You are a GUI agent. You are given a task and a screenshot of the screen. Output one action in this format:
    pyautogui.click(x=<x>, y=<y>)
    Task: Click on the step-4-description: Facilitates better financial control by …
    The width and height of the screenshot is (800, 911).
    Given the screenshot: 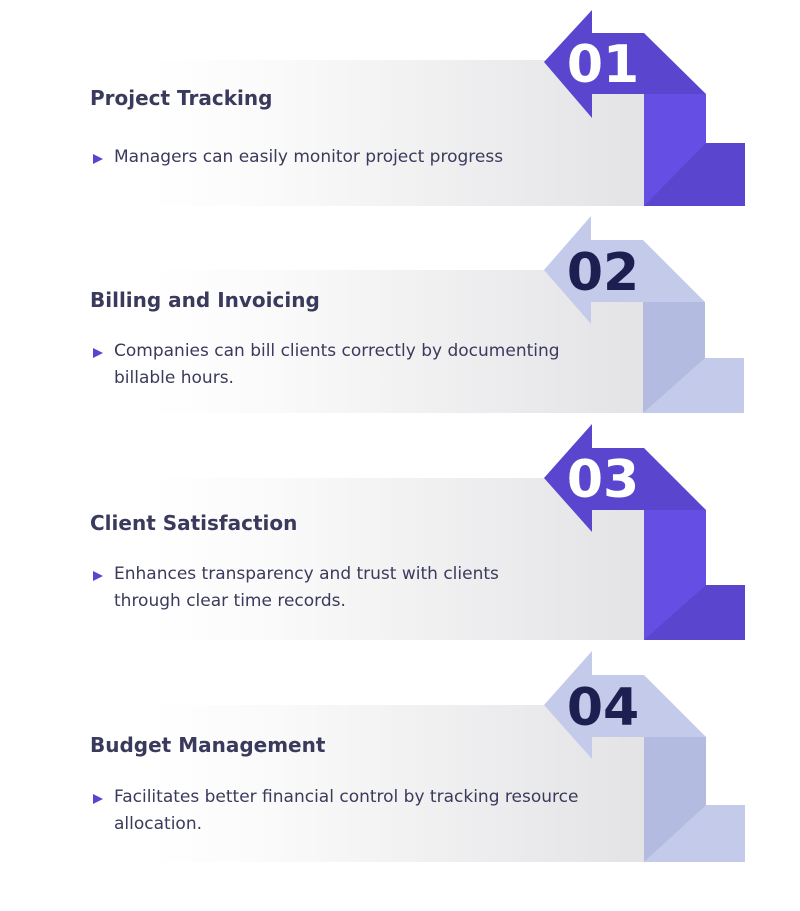 What is the action you would take?
    pyautogui.click(x=346, y=810)
    